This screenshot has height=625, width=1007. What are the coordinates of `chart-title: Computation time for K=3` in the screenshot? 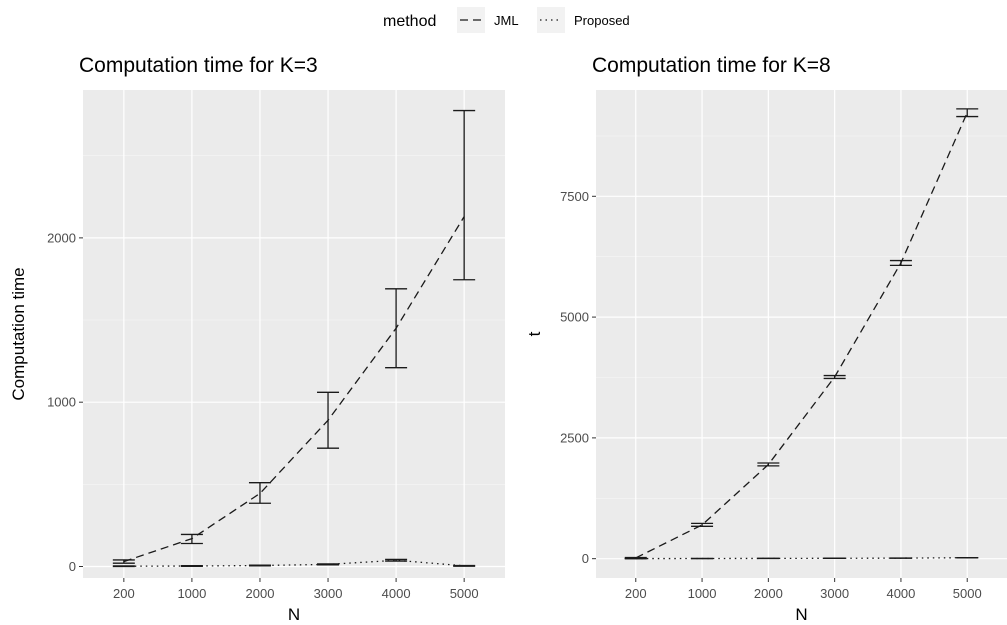 It's located at (198, 65).